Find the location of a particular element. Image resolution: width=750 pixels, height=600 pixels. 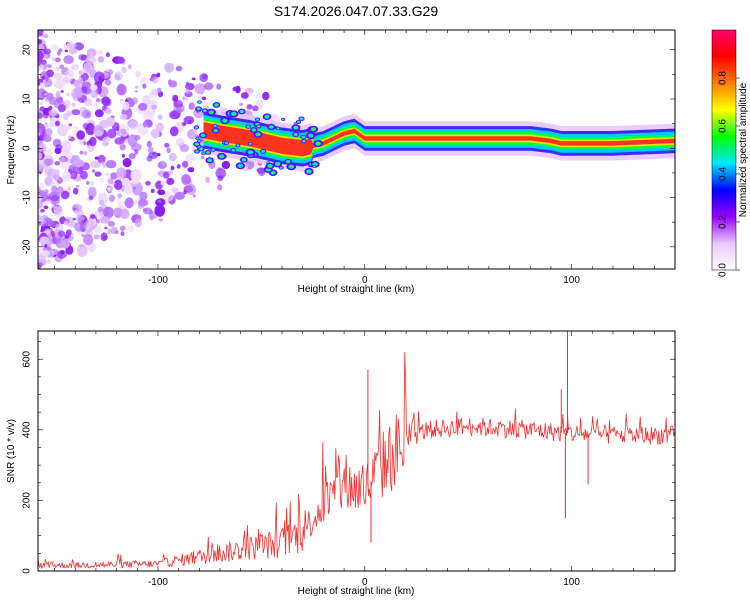

colorbar-tick-label: 0.2 is located at coordinates (723, 222).